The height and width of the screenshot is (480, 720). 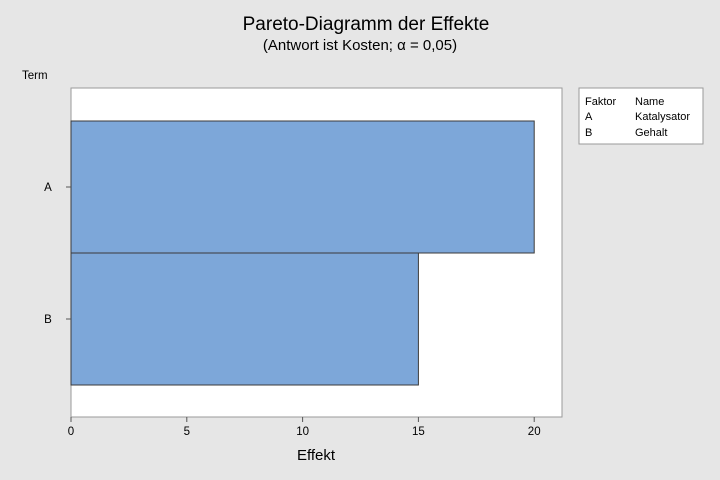 What do you see at coordinates (316, 455) in the screenshot?
I see `x-axis-title: Effekt` at bounding box center [316, 455].